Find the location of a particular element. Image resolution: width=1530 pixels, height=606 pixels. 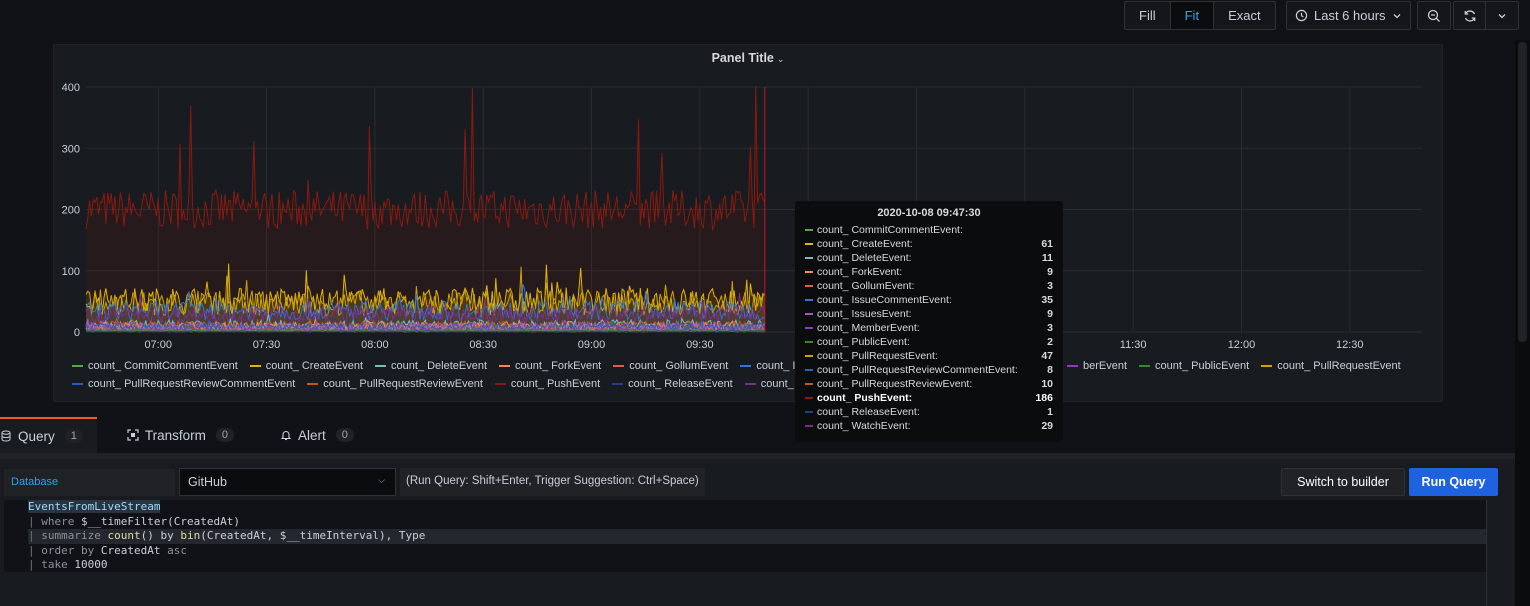

y-tick-label: 400 is located at coordinates (71, 88).